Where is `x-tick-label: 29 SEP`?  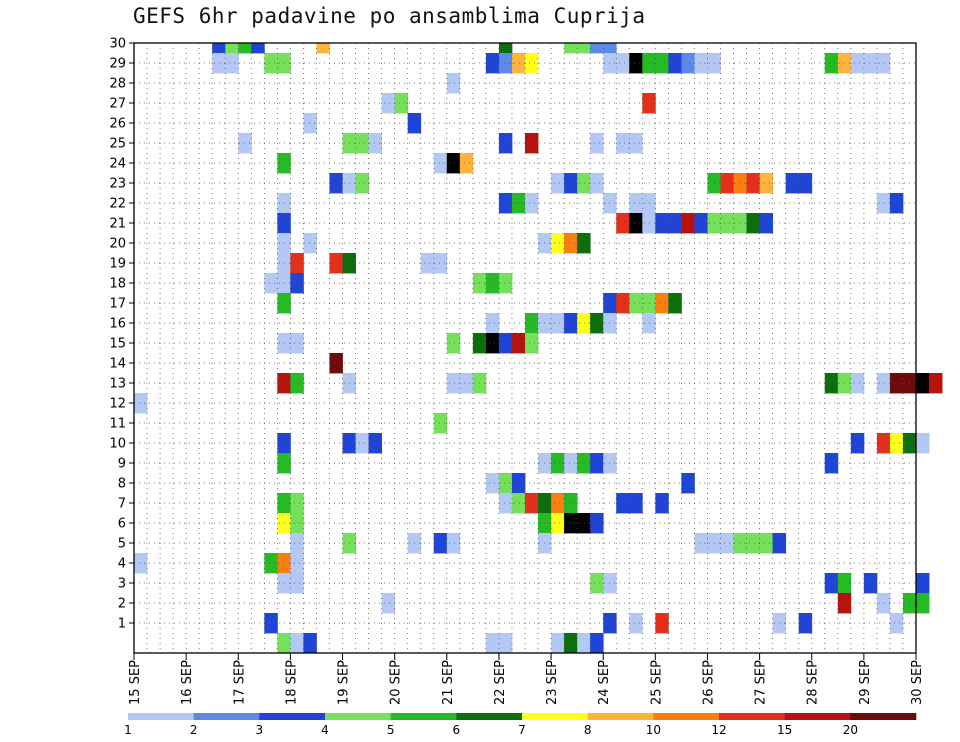 x-tick-label: 29 SEP is located at coordinates (865, 682).